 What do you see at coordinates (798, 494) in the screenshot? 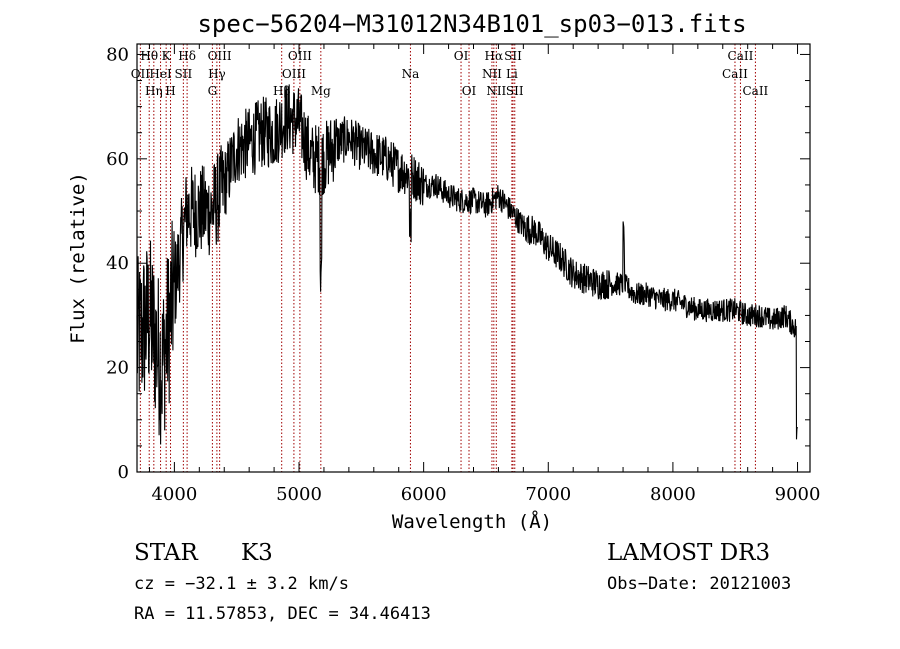
I see `x-tick-label: 9000` at bounding box center [798, 494].